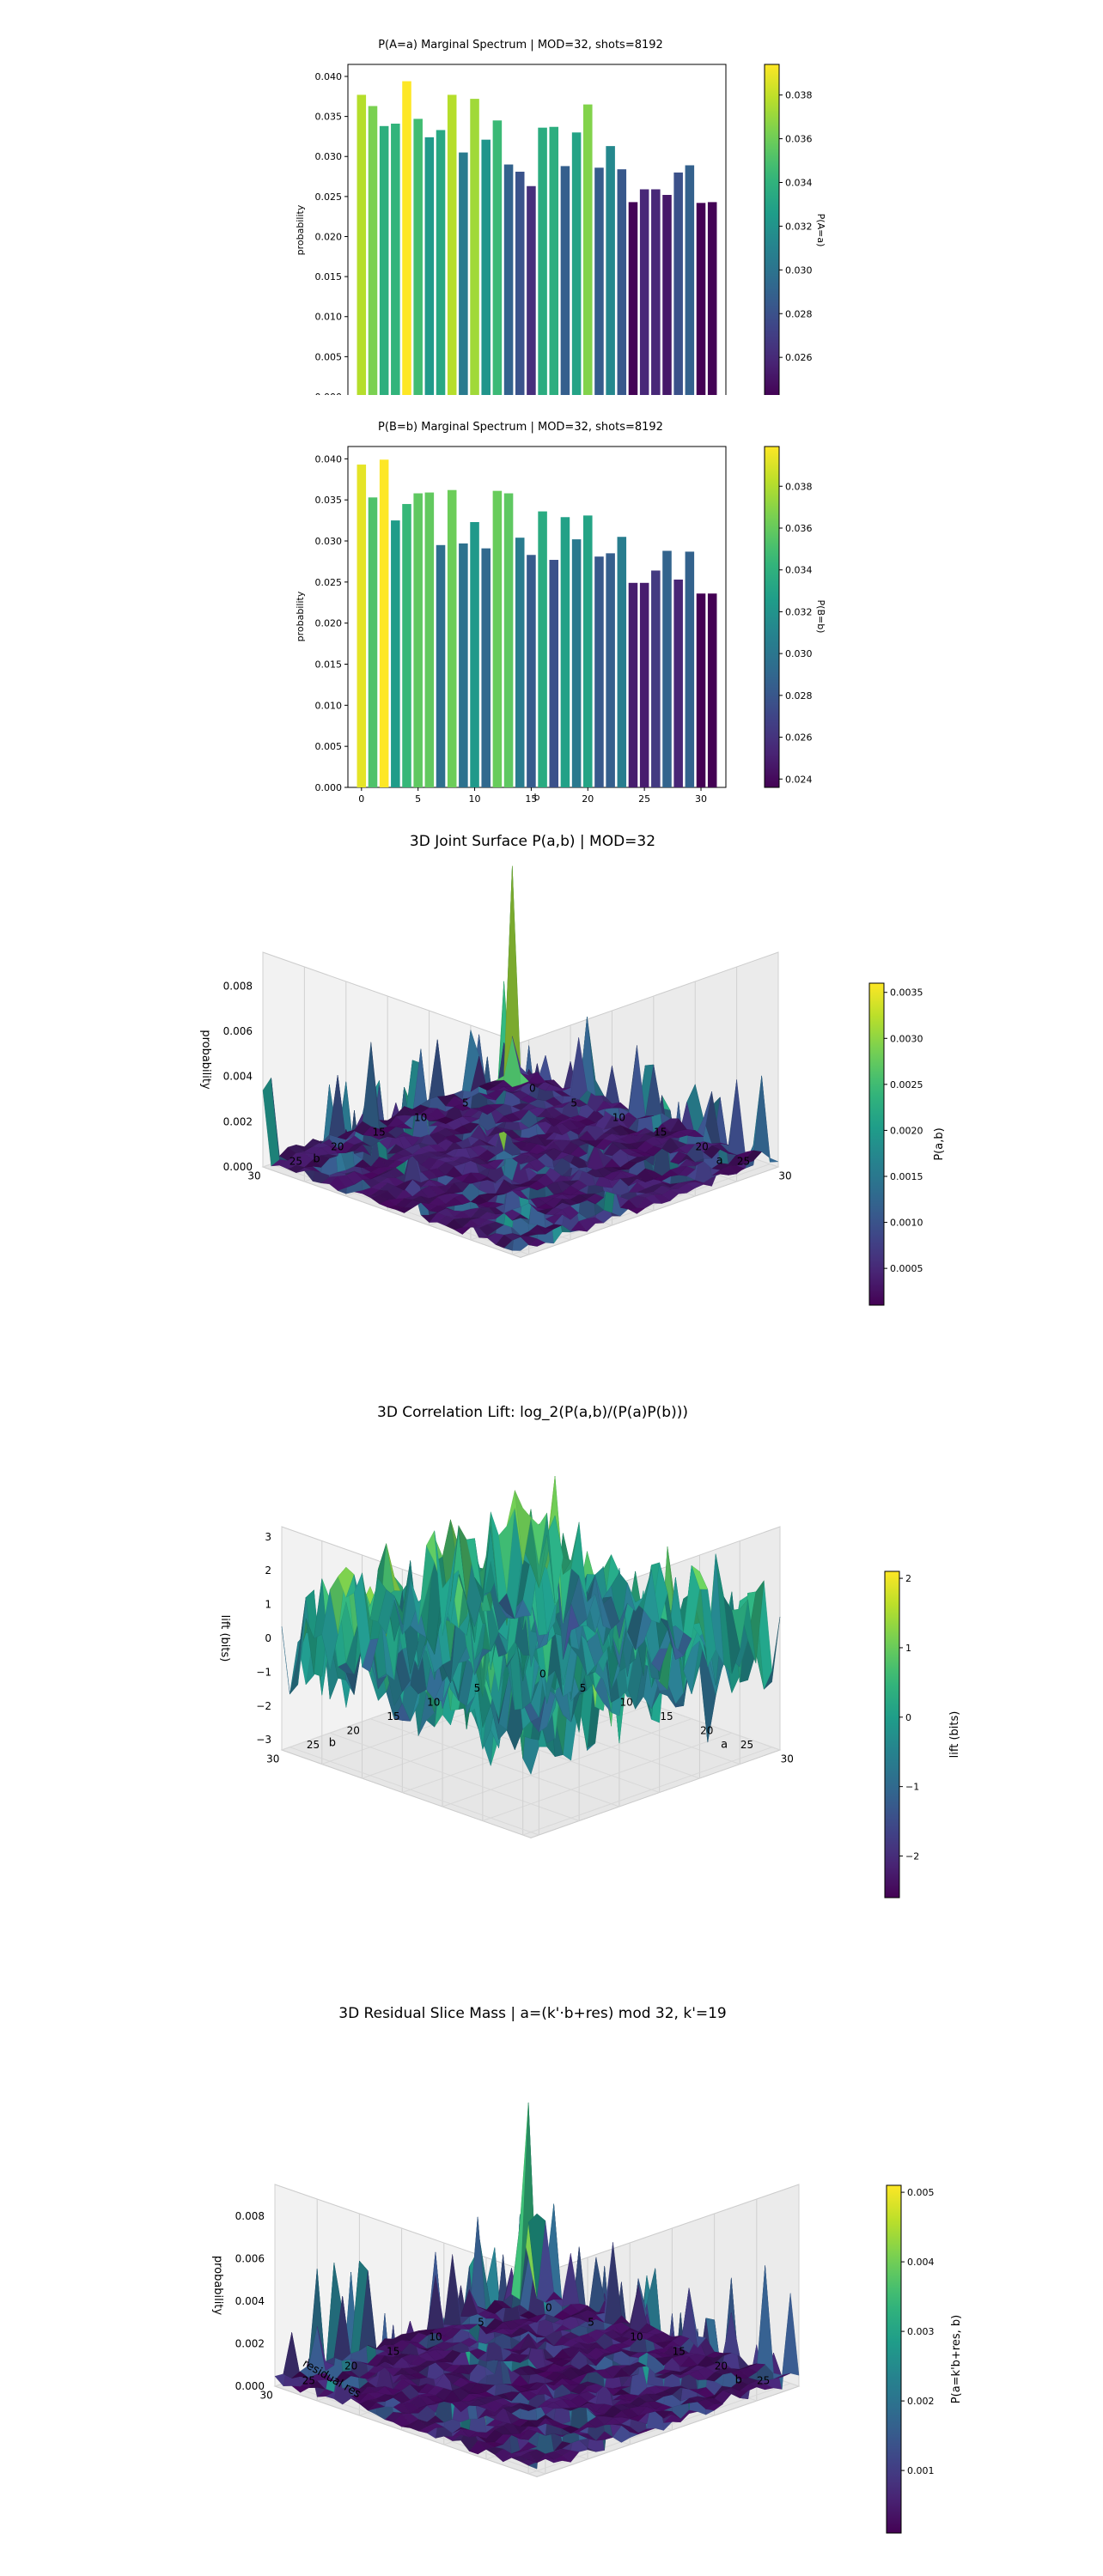 This screenshot has height=2576, width=1103. What do you see at coordinates (799, 313) in the screenshot?
I see `colorbar-tick-label: 0.028` at bounding box center [799, 313].